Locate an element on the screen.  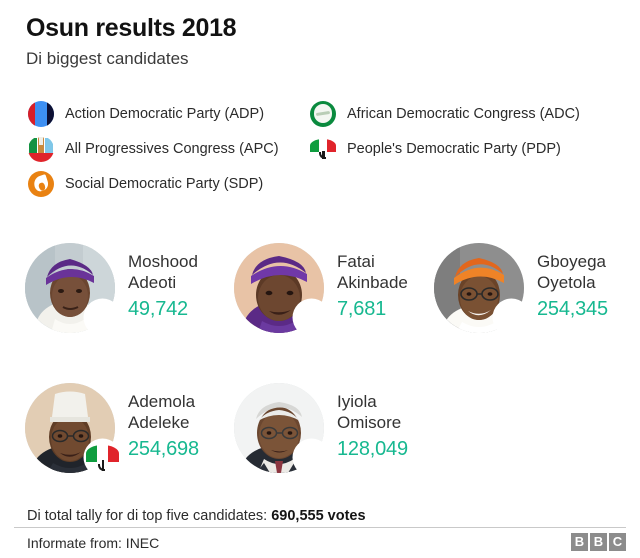
apc-party-logo-icon is located at coordinates (41, 148).